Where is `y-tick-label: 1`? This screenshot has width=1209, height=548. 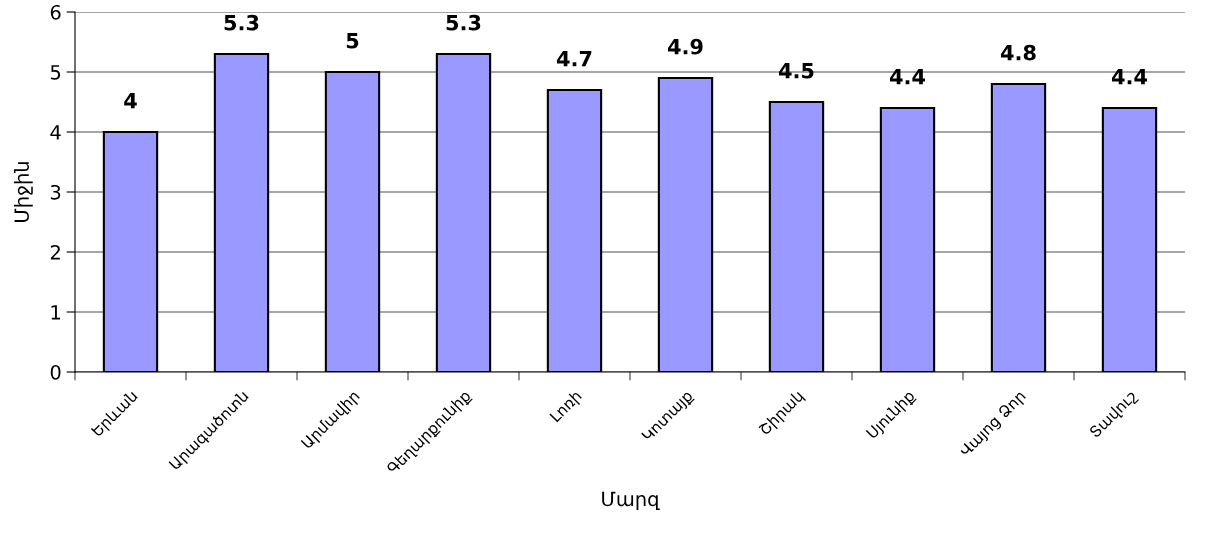 y-tick-label: 1 is located at coordinates (56, 312).